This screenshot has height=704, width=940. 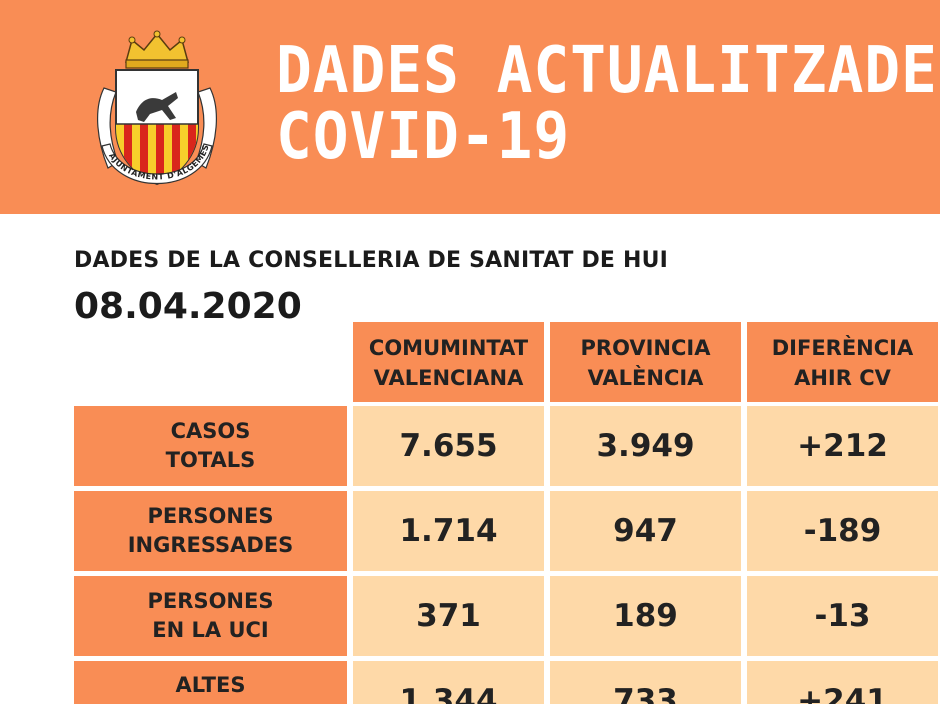 I want to click on coat-of-arms-icon: AJUNTAMENT D'ALGEMESÍ, so click(x=154, y=107).